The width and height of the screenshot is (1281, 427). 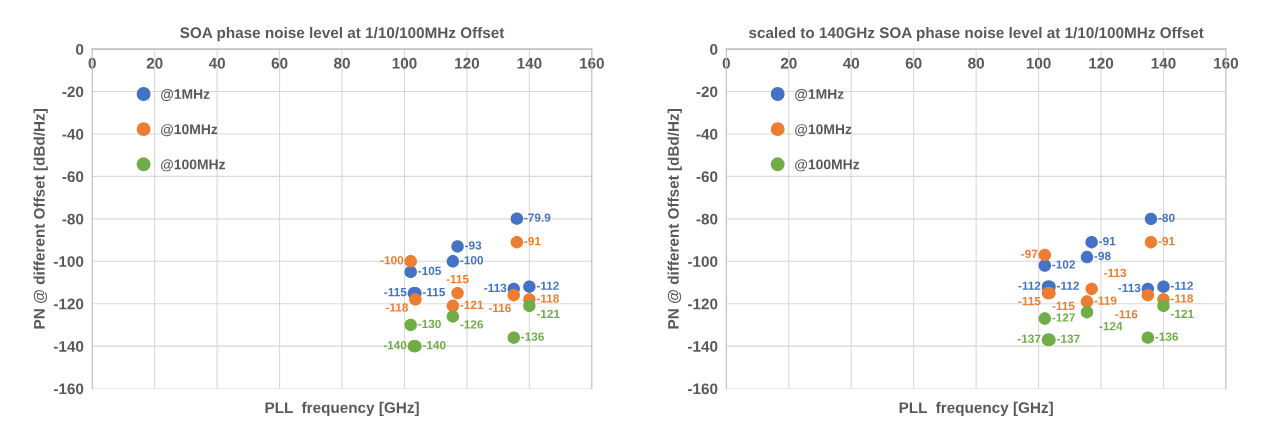 I want to click on x-tick-label: 140, so click(x=529, y=63).